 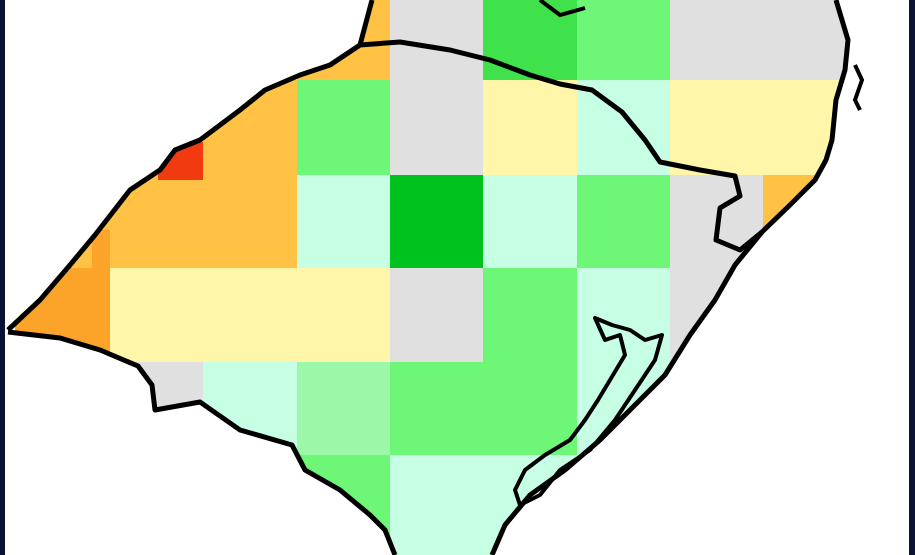 I want to click on grid-cell-pale-green, so click(x=344, y=409).